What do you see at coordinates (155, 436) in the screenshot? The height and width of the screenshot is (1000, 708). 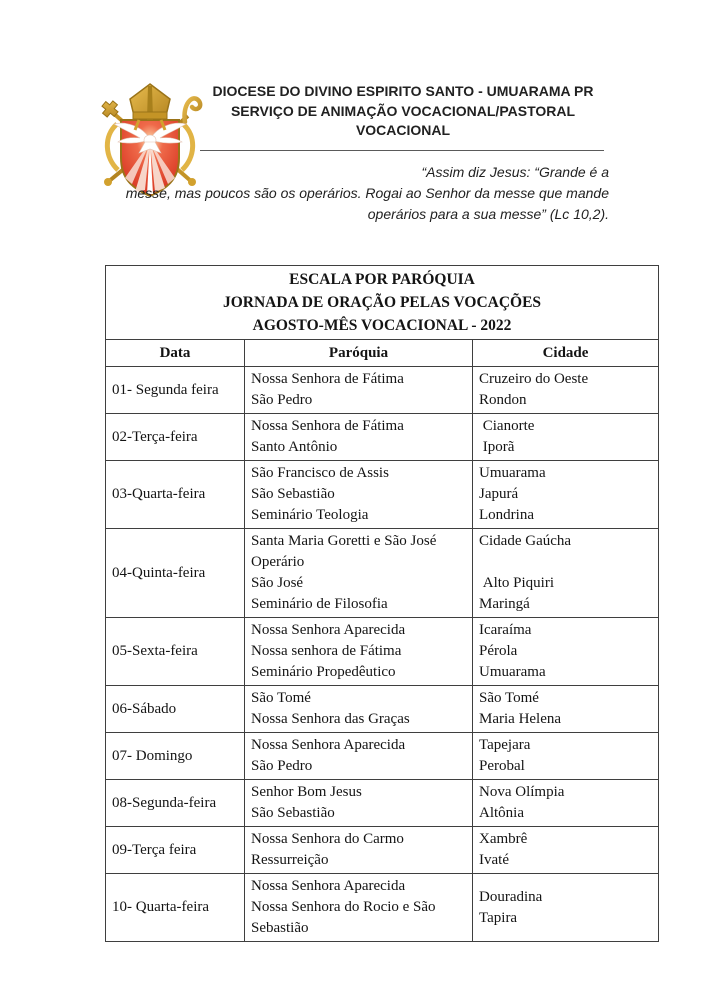 I see `cell-line: 02-Terça-feira` at bounding box center [155, 436].